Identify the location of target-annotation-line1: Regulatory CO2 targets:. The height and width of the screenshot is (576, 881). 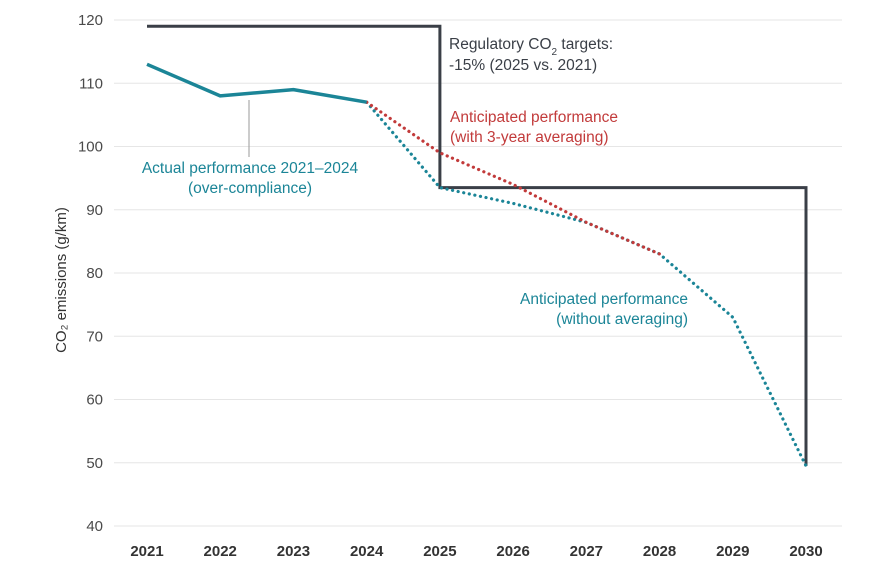
(531, 47).